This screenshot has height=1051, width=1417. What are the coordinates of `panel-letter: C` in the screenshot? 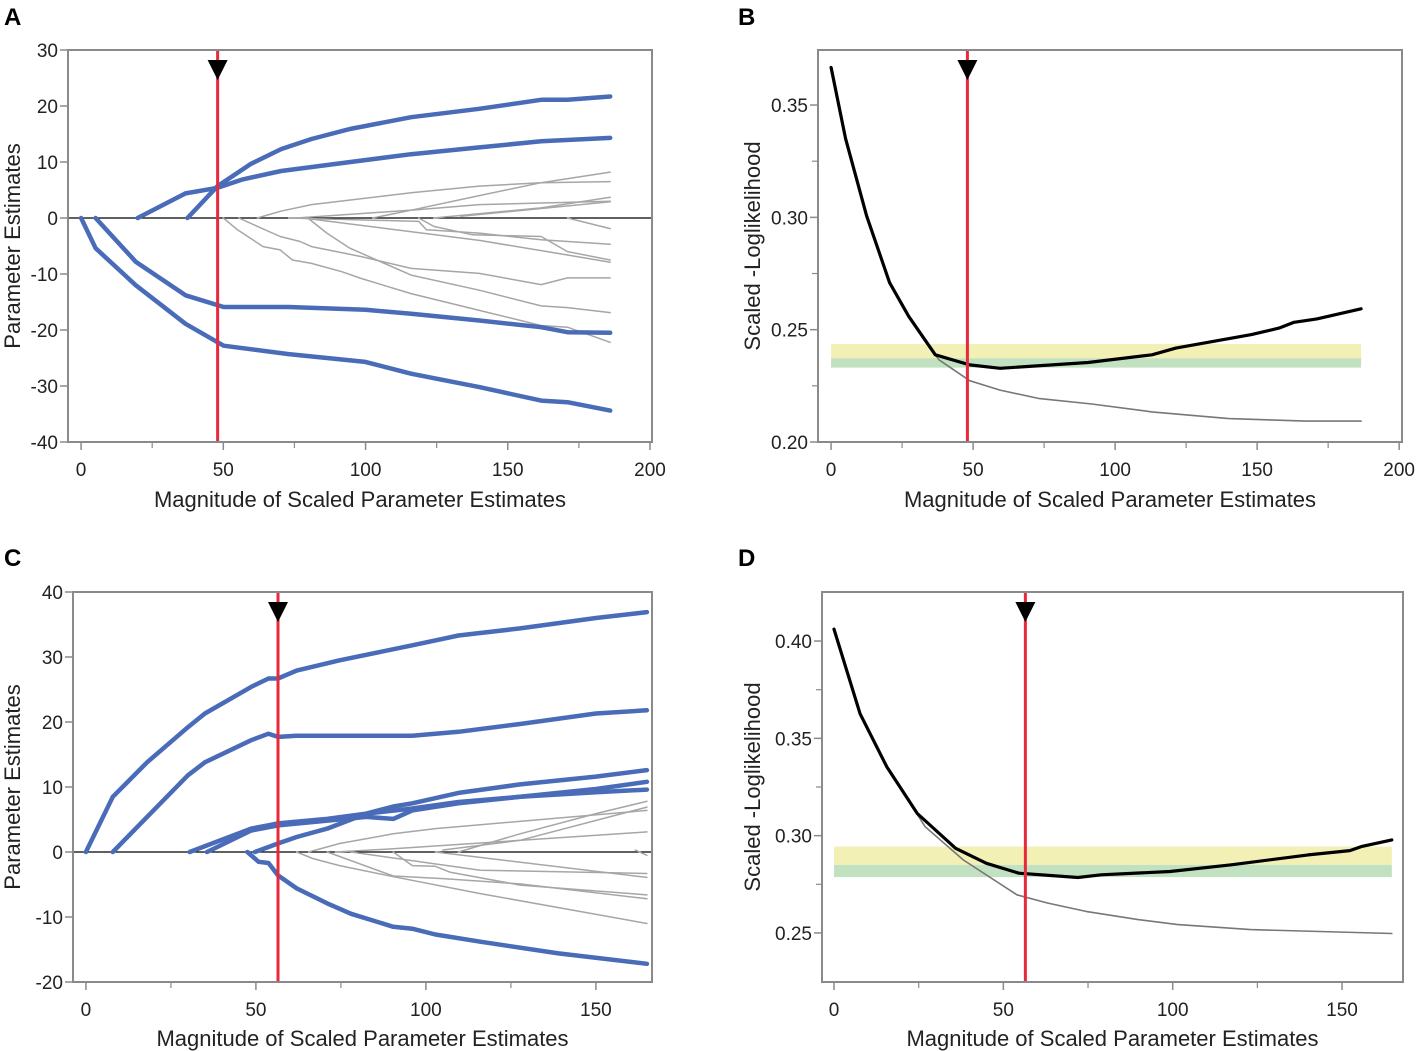 It's located at (12, 558).